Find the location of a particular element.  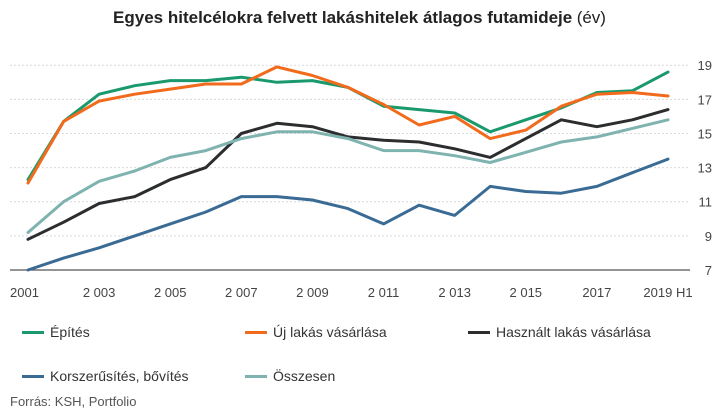

x-tick-label: 2017 is located at coordinates (596, 292).